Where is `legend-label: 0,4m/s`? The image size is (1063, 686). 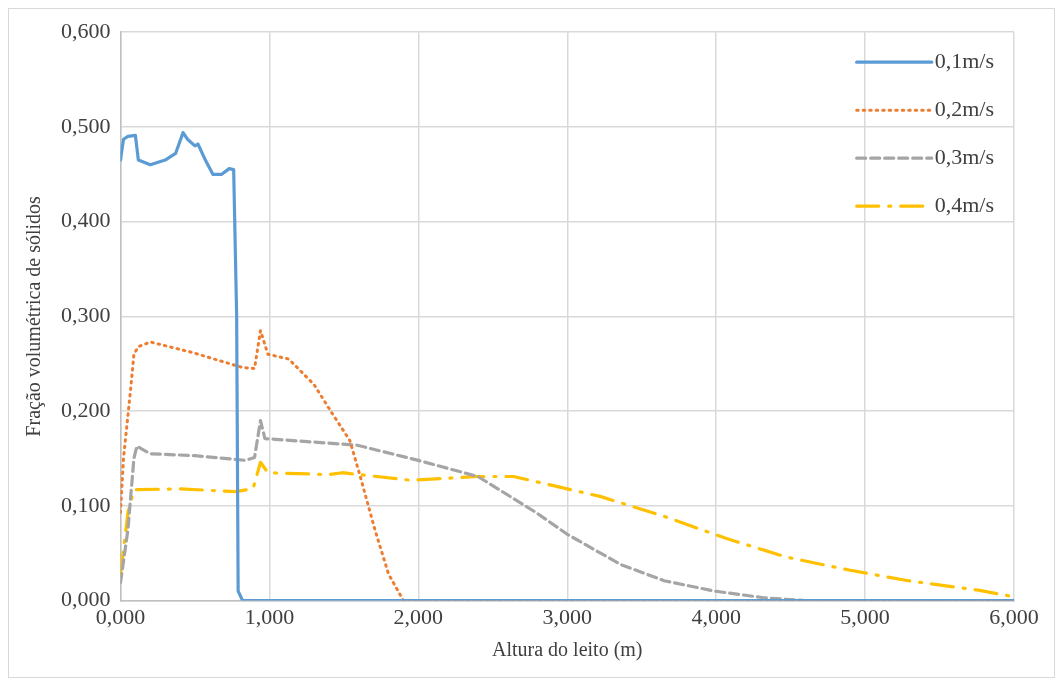 legend-label: 0,4m/s is located at coordinates (964, 204).